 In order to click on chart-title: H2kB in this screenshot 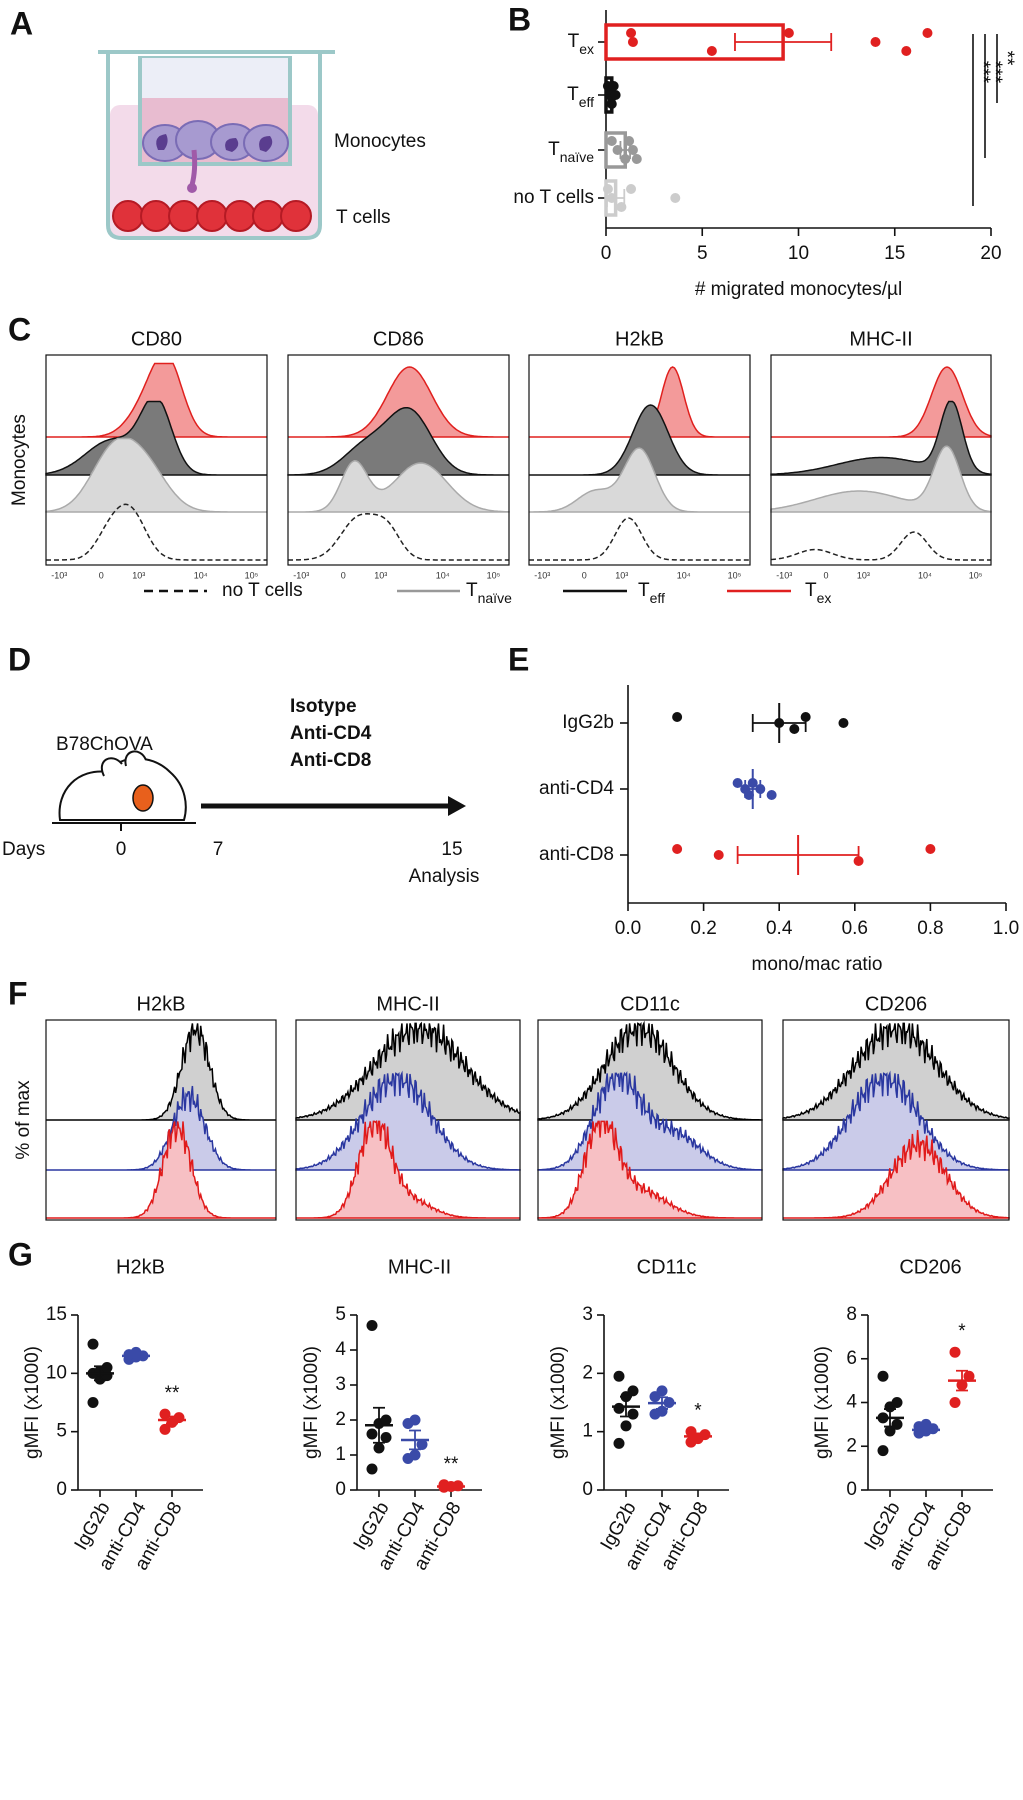, I will do `click(140, 1267)`.